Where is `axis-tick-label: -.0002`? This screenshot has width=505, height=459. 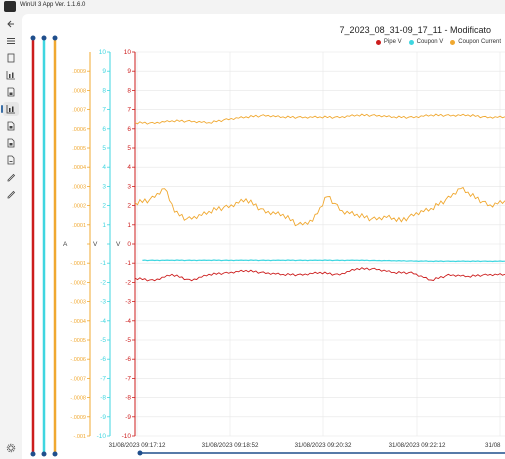 axis-tick-label: -.0002 is located at coordinates (78, 283).